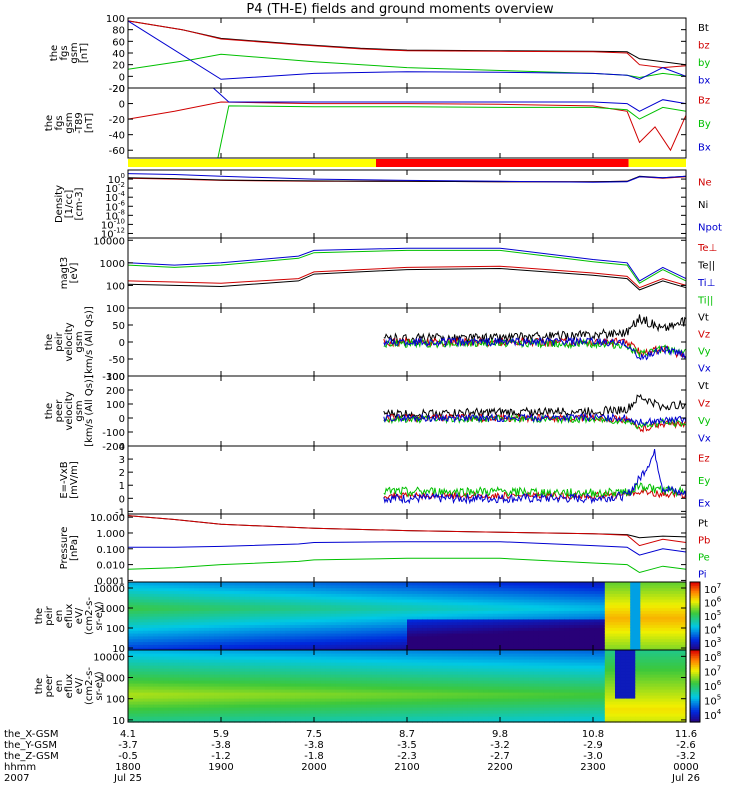 Image resolution: width=750 pixels, height=800 pixels. What do you see at coordinates (407, 548) in the screenshot?
I see `series-line` at bounding box center [407, 548].